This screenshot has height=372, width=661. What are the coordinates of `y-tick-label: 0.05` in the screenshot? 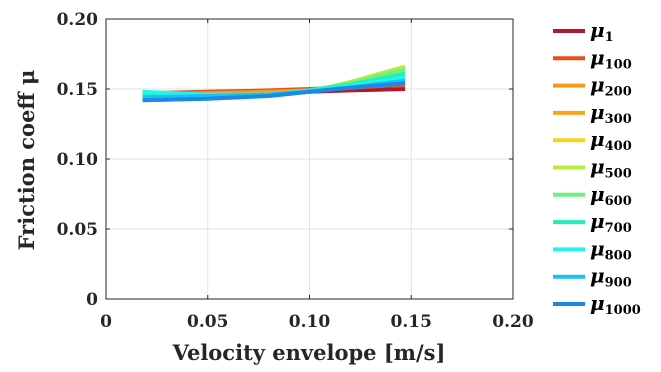 It's located at (77, 230).